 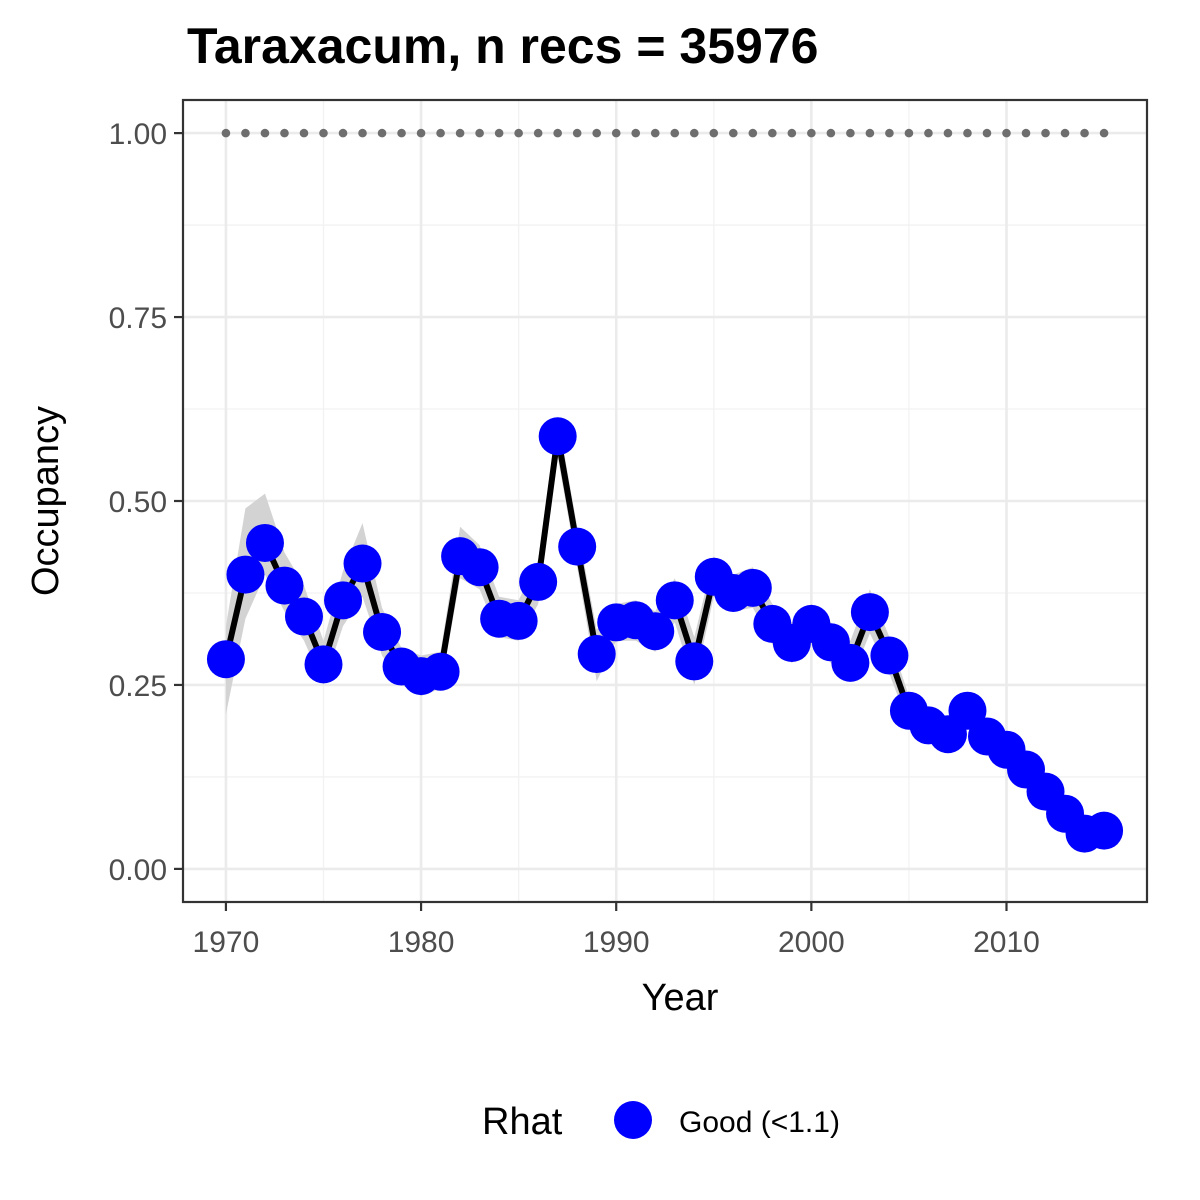 I want to click on y-tick-label: 0.25, so click(x=138, y=686).